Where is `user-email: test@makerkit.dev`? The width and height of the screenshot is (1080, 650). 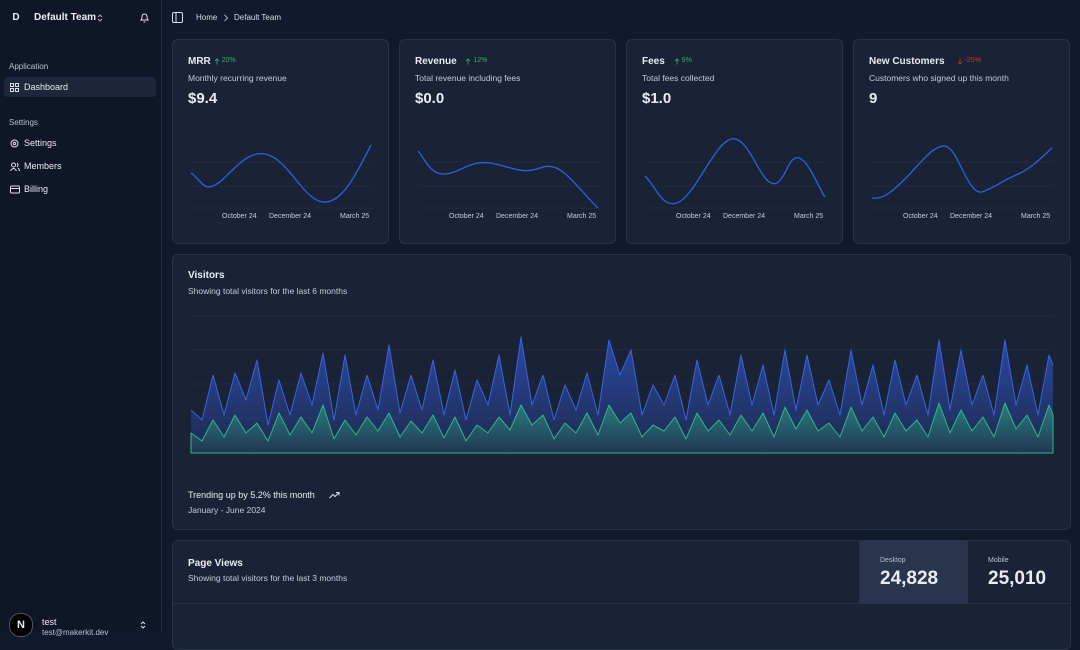 user-email: test@makerkit.dev is located at coordinates (75, 632).